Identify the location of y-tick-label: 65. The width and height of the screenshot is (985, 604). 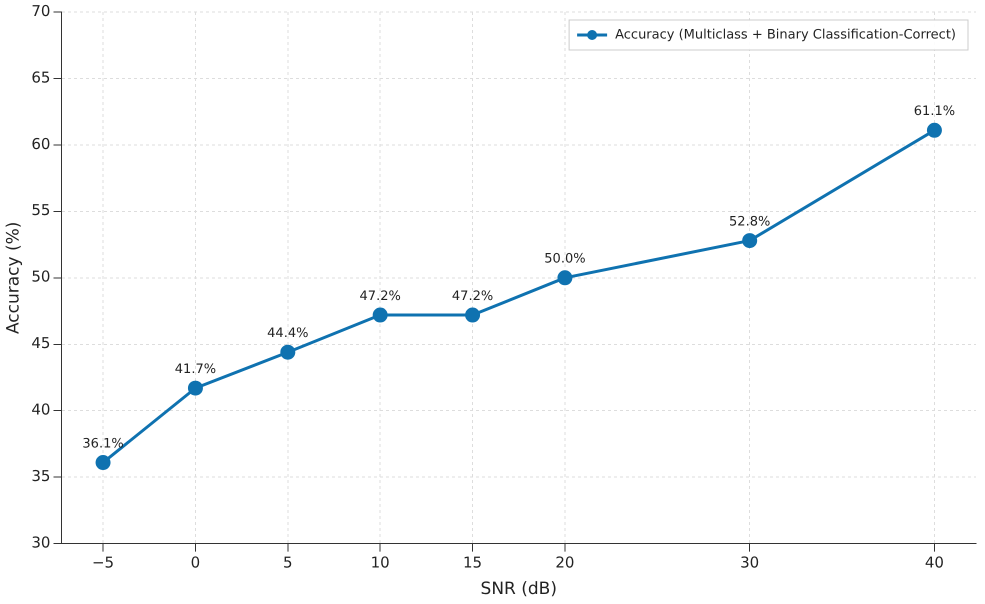
(40, 77).